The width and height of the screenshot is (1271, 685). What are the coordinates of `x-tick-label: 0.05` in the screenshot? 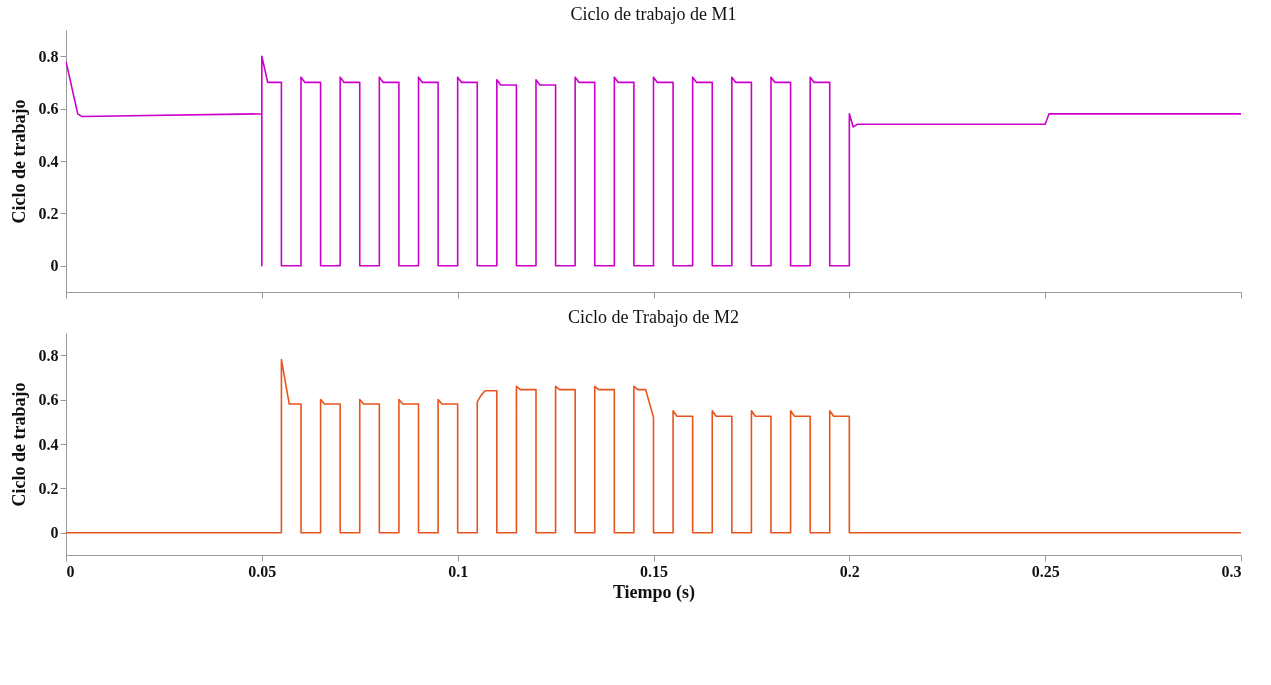 It's located at (262, 571).